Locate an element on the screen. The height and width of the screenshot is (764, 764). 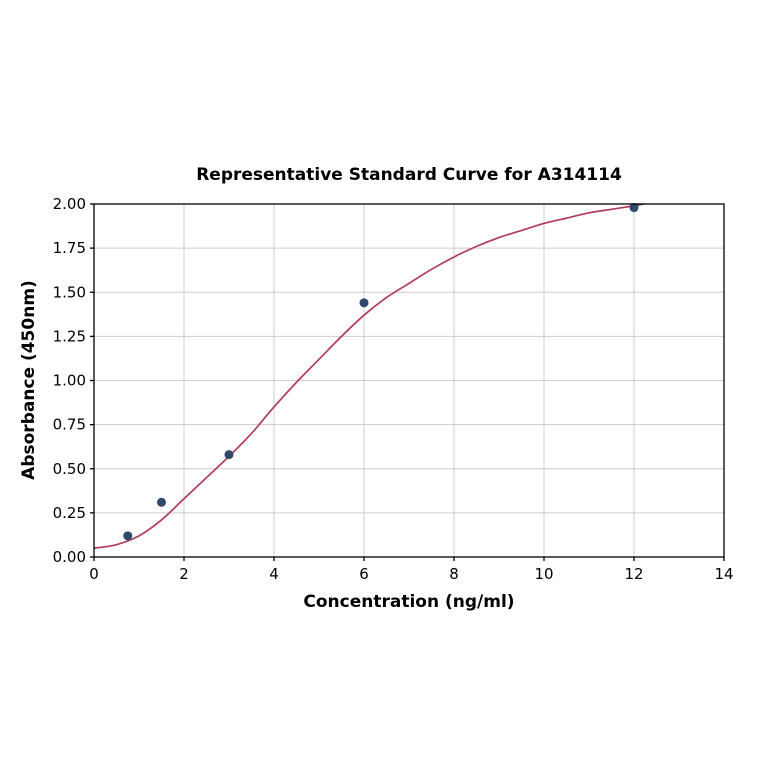
x-tick-label: 0 is located at coordinates (94, 574).